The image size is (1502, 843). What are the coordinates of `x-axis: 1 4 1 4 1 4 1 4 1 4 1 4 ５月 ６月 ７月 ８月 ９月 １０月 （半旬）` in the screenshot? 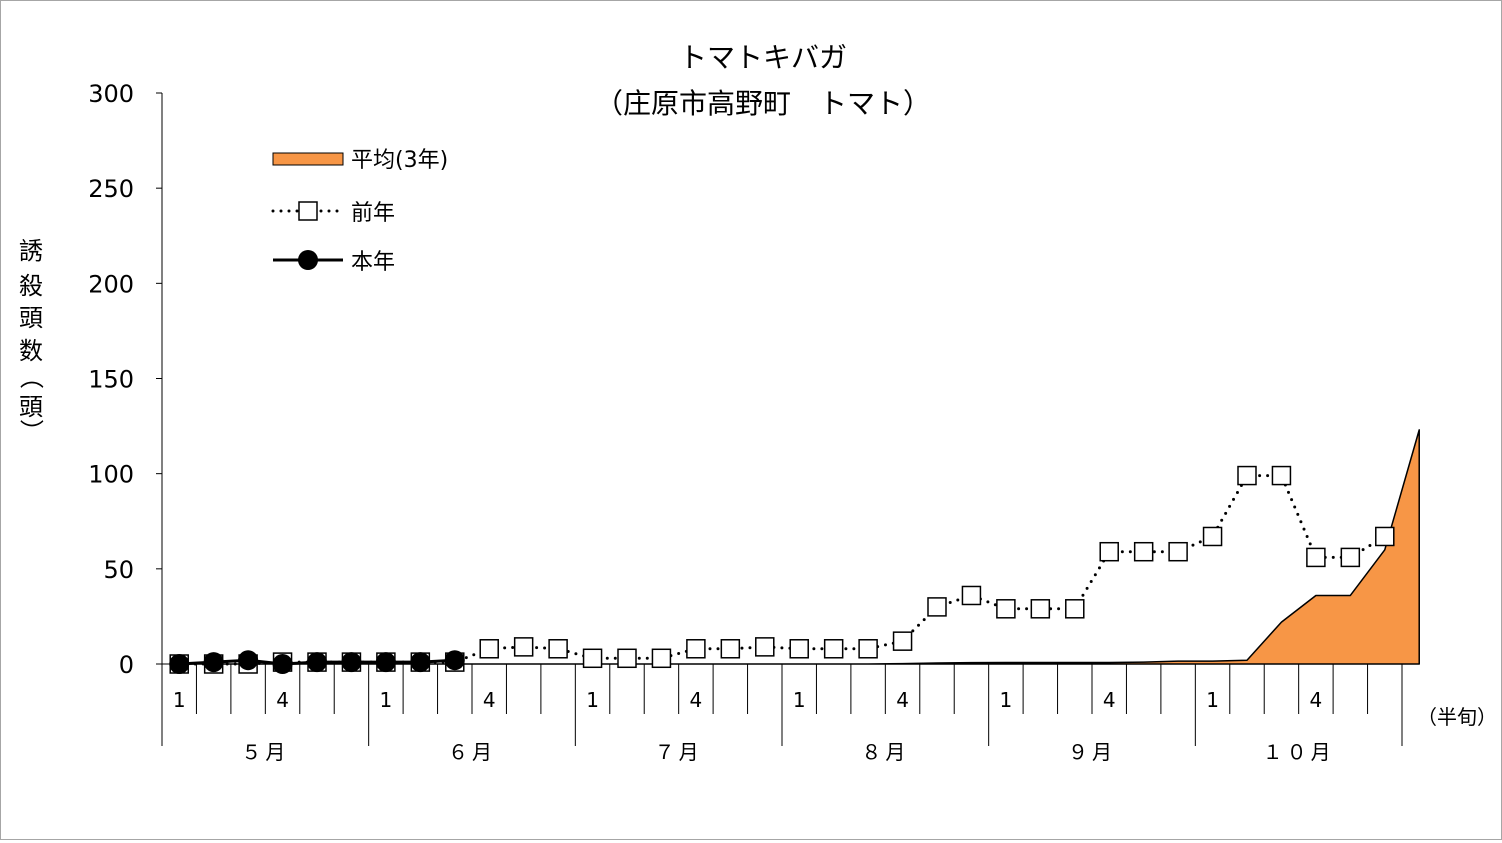 It's located at (829, 713).